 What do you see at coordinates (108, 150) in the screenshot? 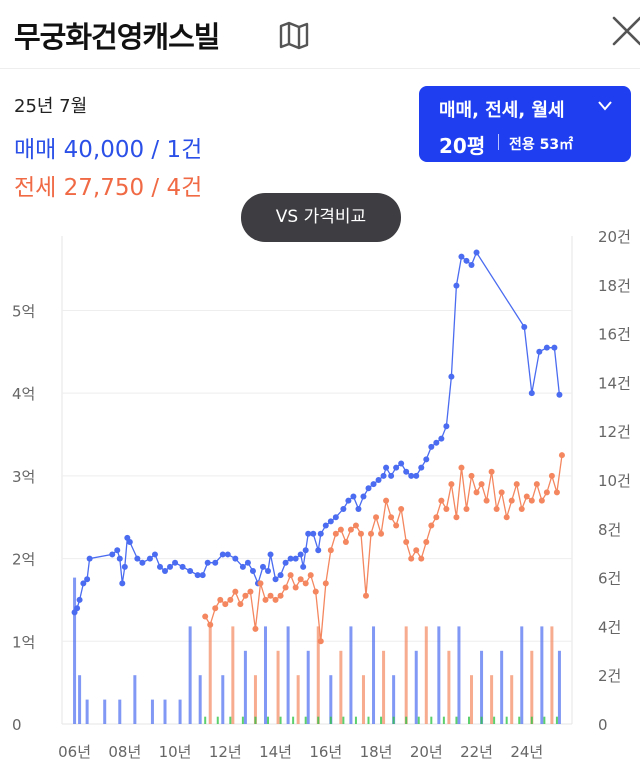
I see `sale-summary: 매매 40,000 / 1건` at bounding box center [108, 150].